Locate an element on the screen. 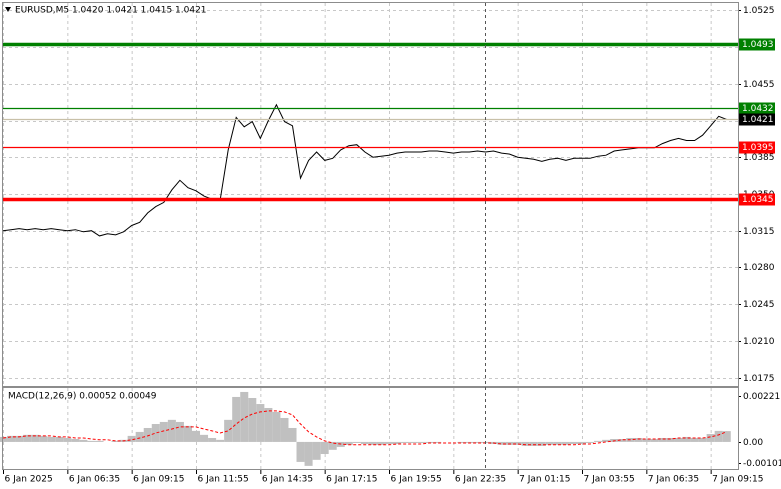  y-tick-label: 0.00 is located at coordinates (753, 443).